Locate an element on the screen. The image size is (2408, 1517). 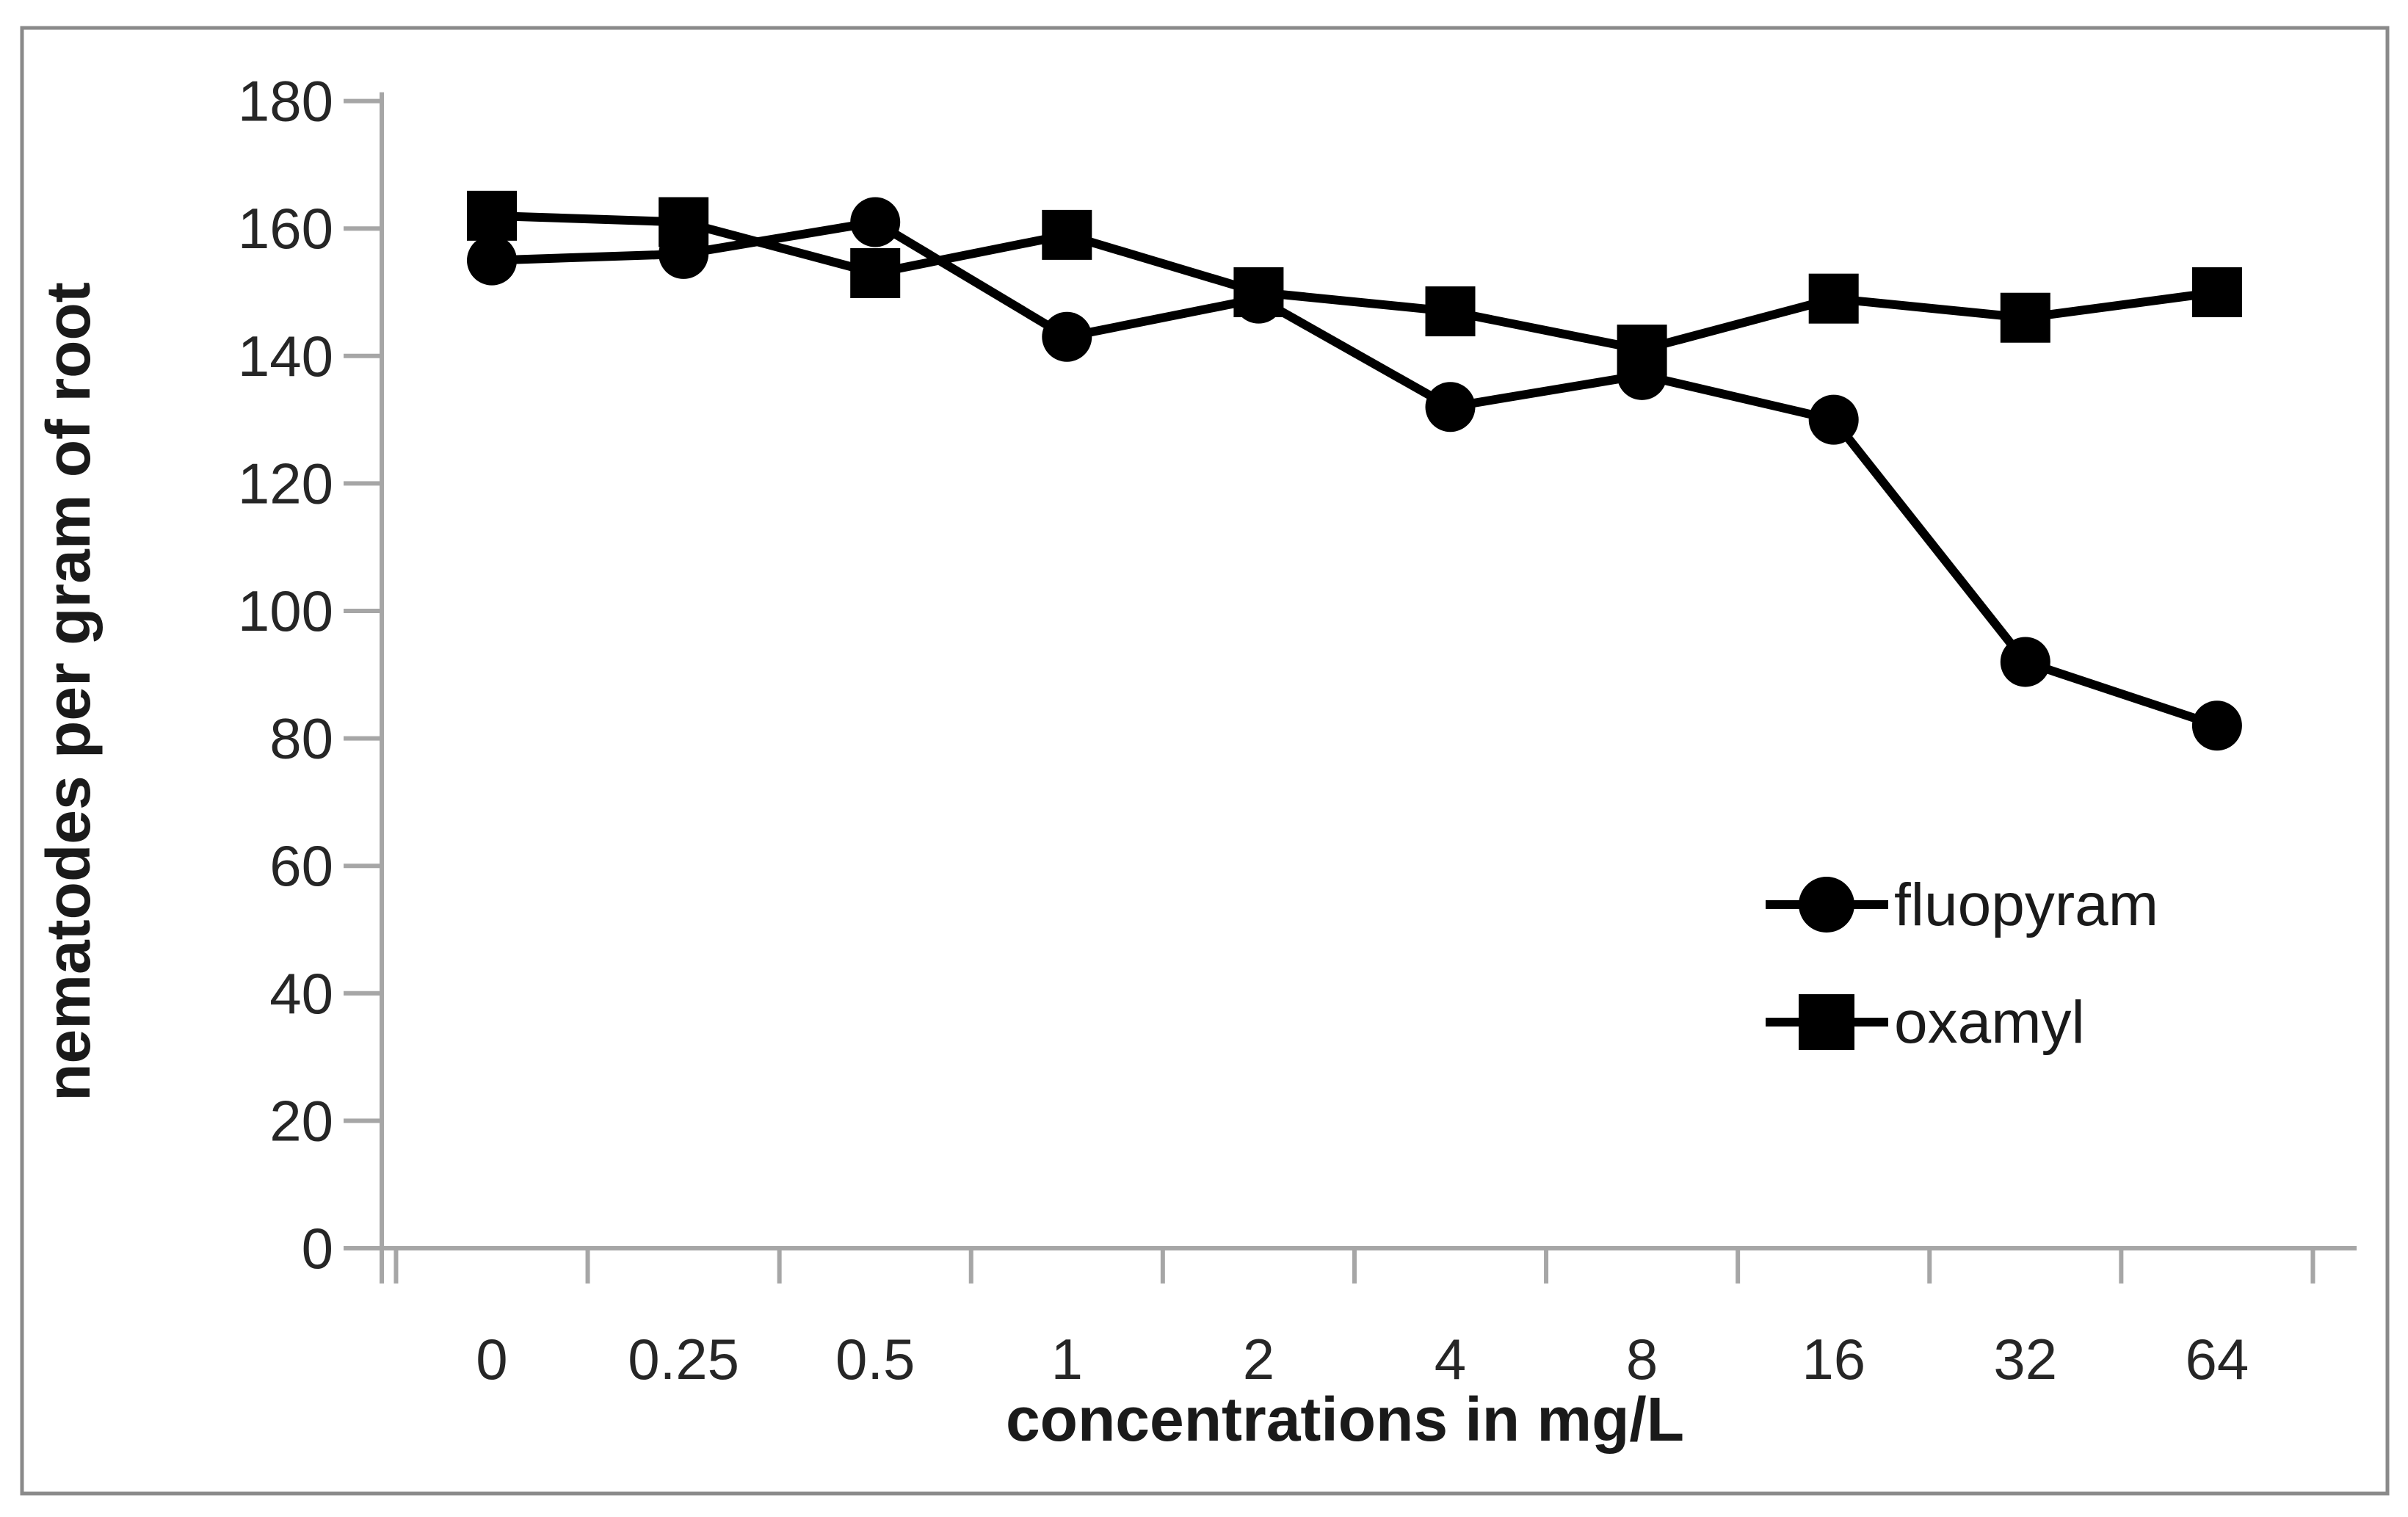
y-axis-title: nematodes per gram of root is located at coordinates (68, 692).